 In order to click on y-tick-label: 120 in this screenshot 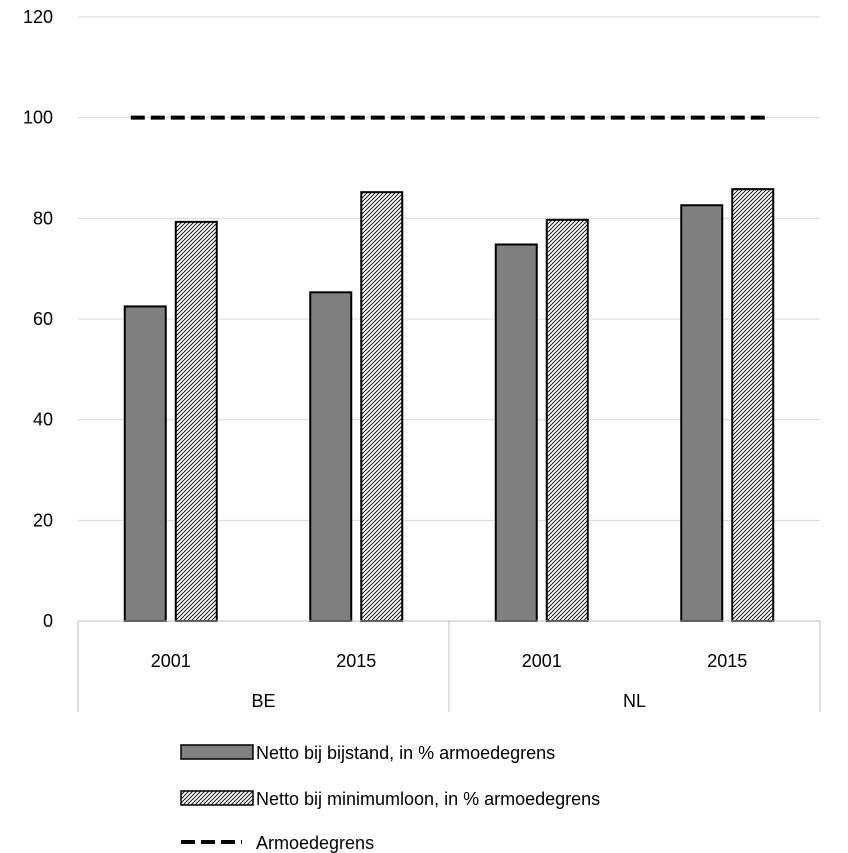, I will do `click(38, 17)`.